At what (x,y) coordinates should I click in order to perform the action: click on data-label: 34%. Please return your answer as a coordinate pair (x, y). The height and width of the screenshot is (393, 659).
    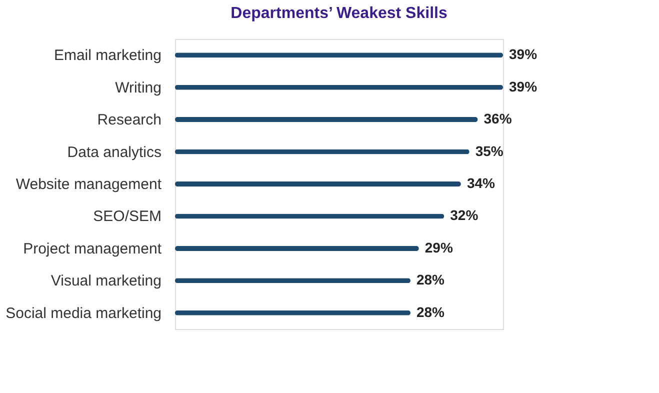
    Looking at the image, I should click on (481, 183).